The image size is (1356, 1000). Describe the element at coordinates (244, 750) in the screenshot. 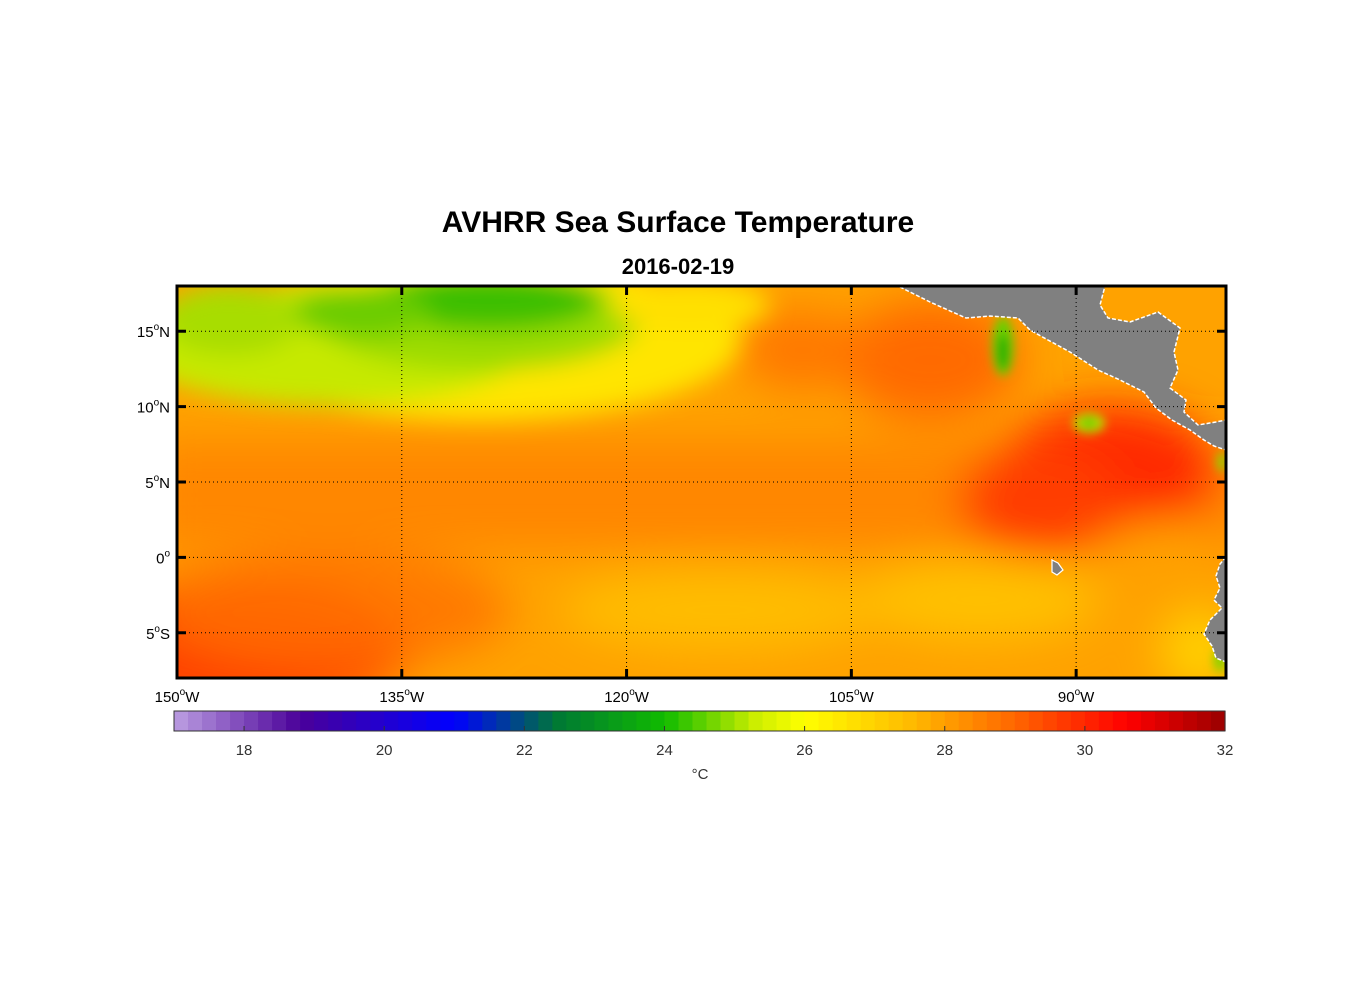

I see `colorbar-tick-label: 18` at that location.